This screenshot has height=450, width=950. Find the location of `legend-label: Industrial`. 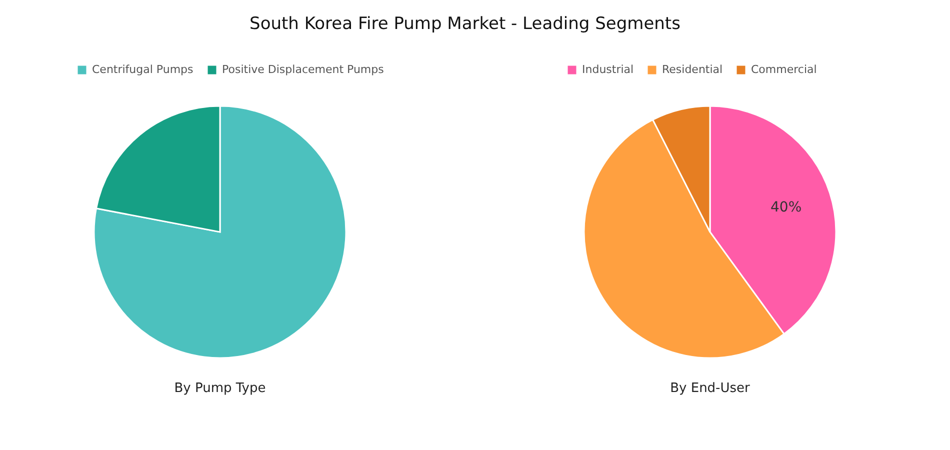

legend-label: Industrial is located at coordinates (608, 69).